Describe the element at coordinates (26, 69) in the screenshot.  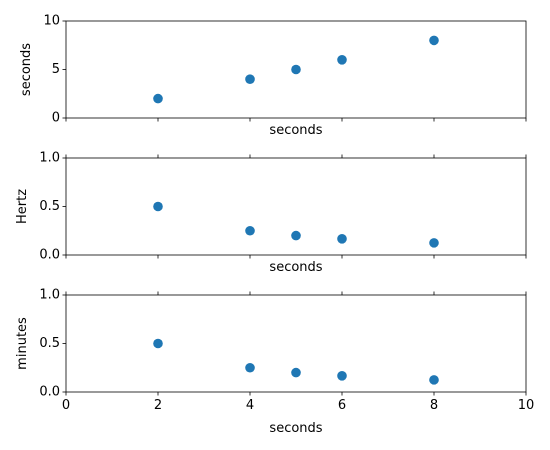
I see `y-axis-label: seconds` at that location.